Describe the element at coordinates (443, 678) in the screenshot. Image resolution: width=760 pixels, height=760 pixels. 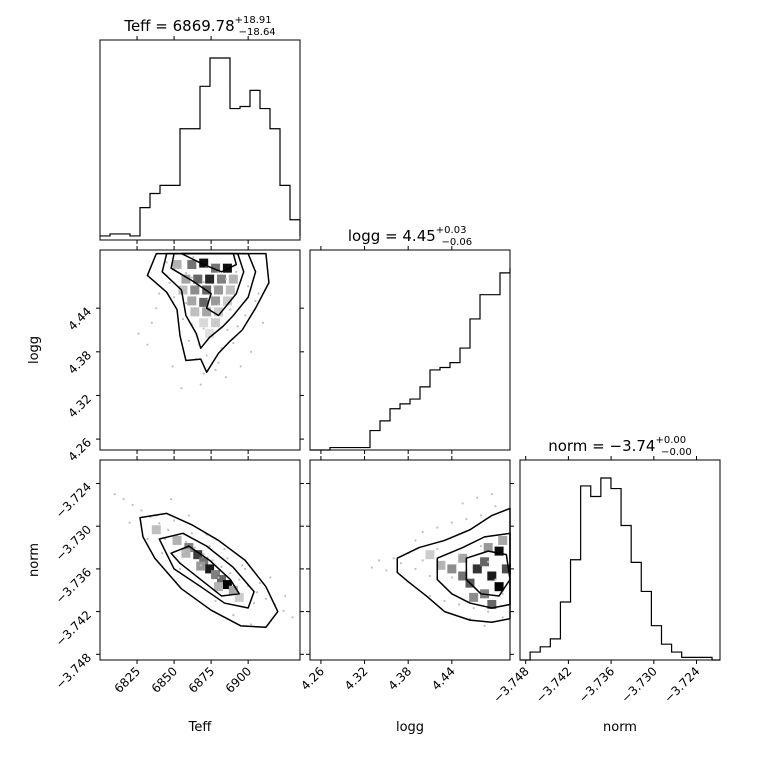
I see `xtick-label-logg: 4.44` at that location.